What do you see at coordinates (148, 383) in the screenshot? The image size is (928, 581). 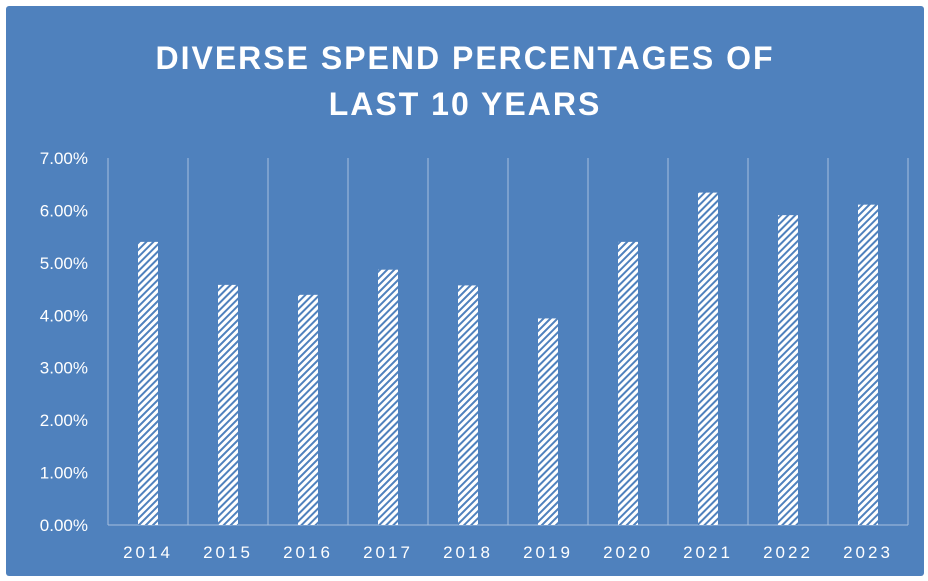 I see `bar-2014` at bounding box center [148, 383].